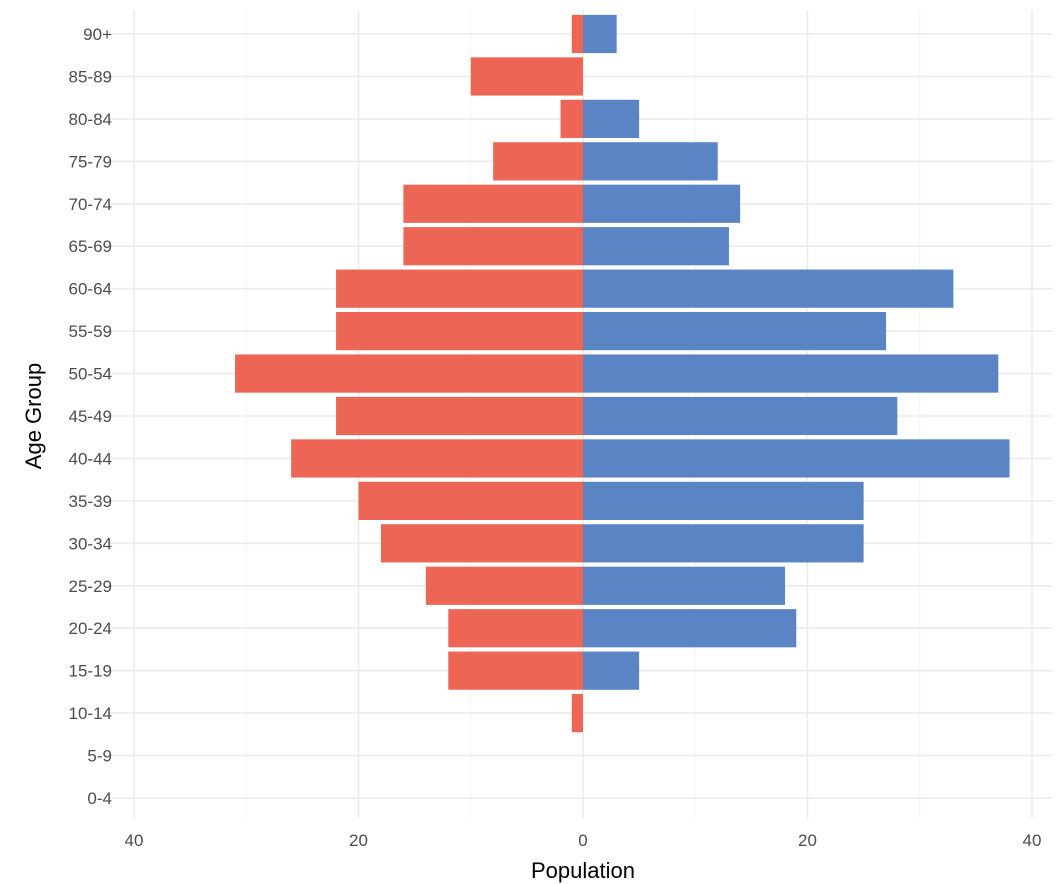  What do you see at coordinates (90, 543) in the screenshot?
I see `y-tick-label: 30-34` at bounding box center [90, 543].